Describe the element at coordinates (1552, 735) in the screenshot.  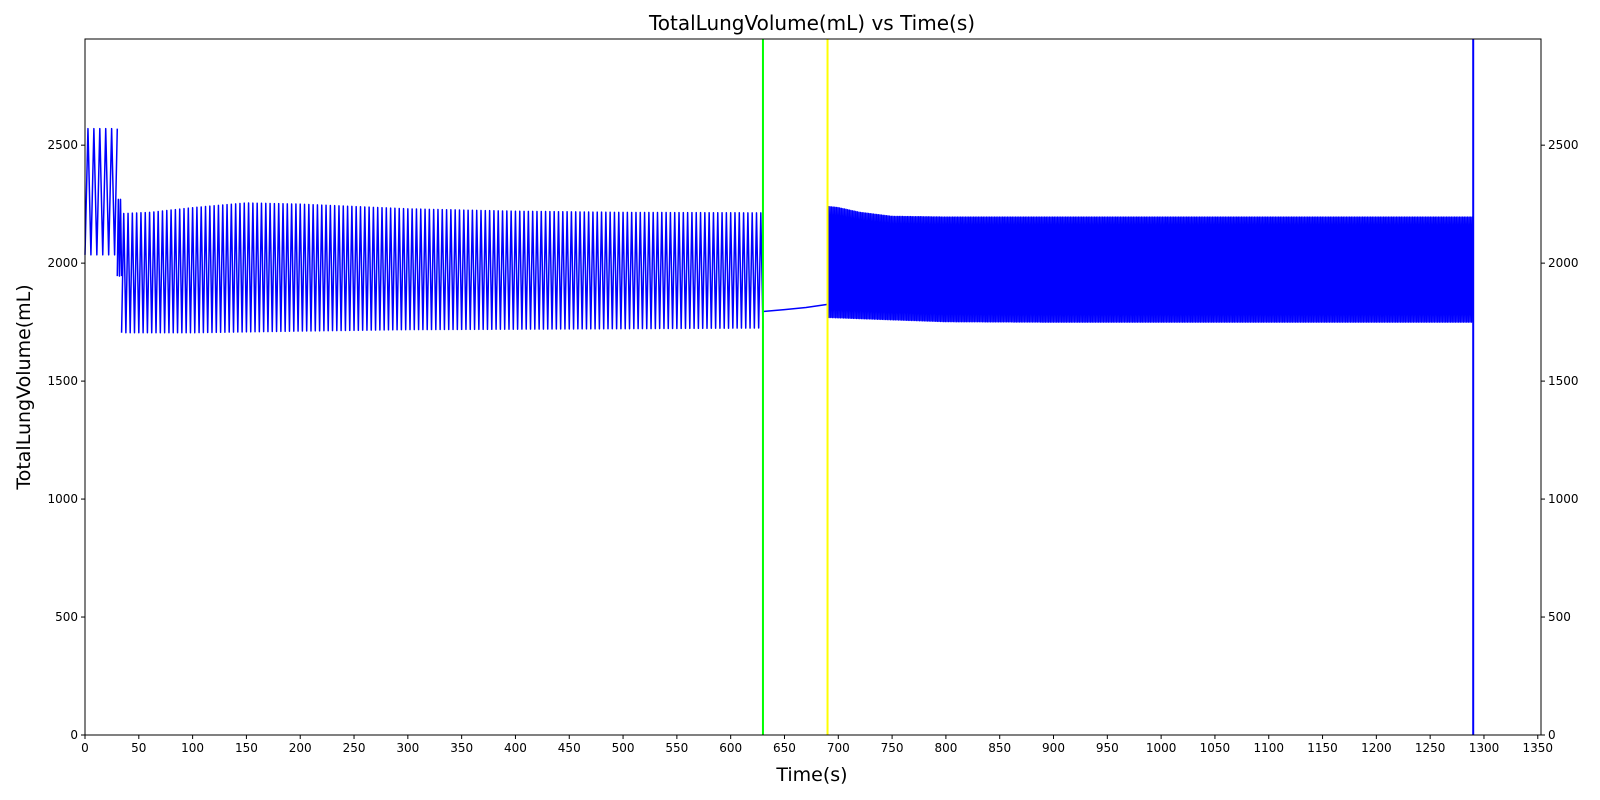
I see `y-tick-label-right: 0` at that location.